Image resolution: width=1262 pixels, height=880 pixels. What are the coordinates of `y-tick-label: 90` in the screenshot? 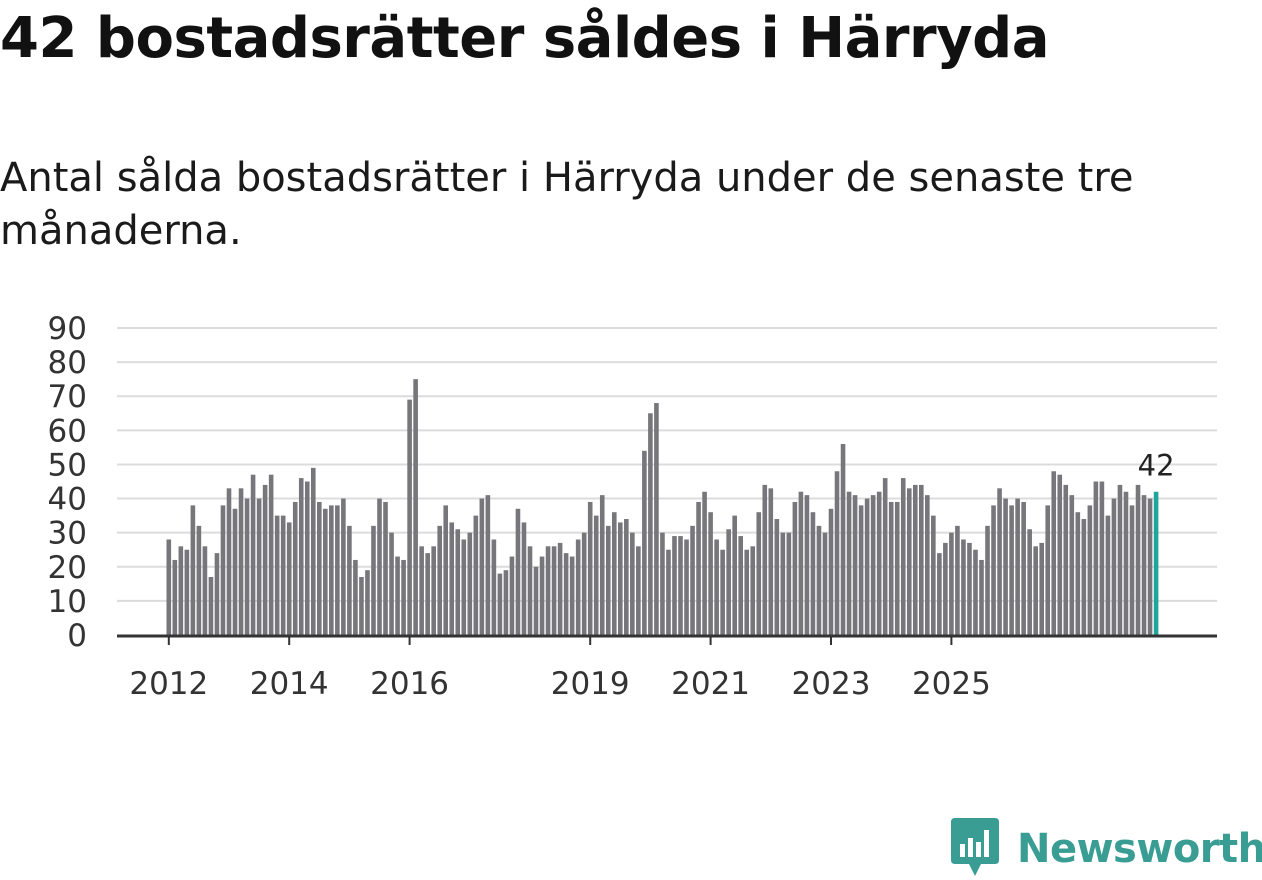 It's located at (67, 329).